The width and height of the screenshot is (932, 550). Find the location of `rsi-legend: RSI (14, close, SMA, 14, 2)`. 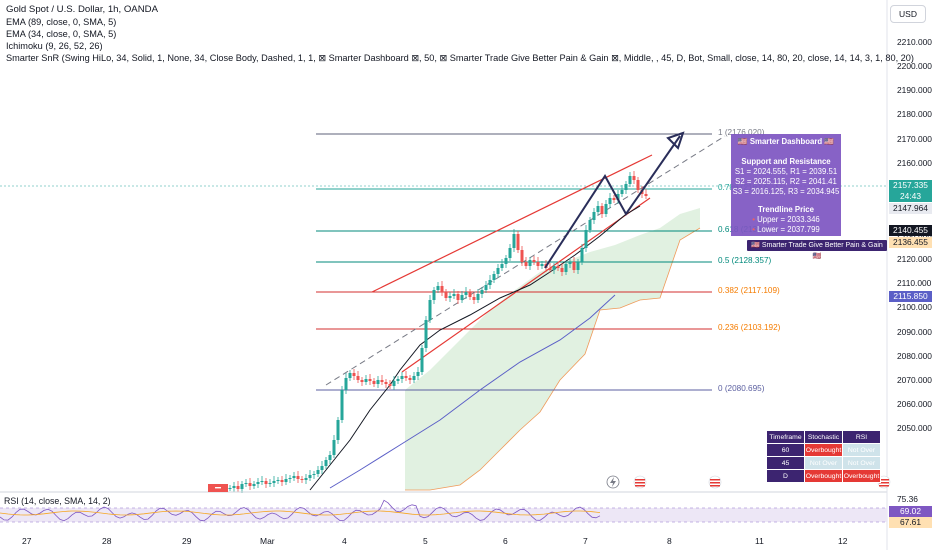

rsi-legend: RSI (14, close, SMA, 14, 2) is located at coordinates (57, 501).